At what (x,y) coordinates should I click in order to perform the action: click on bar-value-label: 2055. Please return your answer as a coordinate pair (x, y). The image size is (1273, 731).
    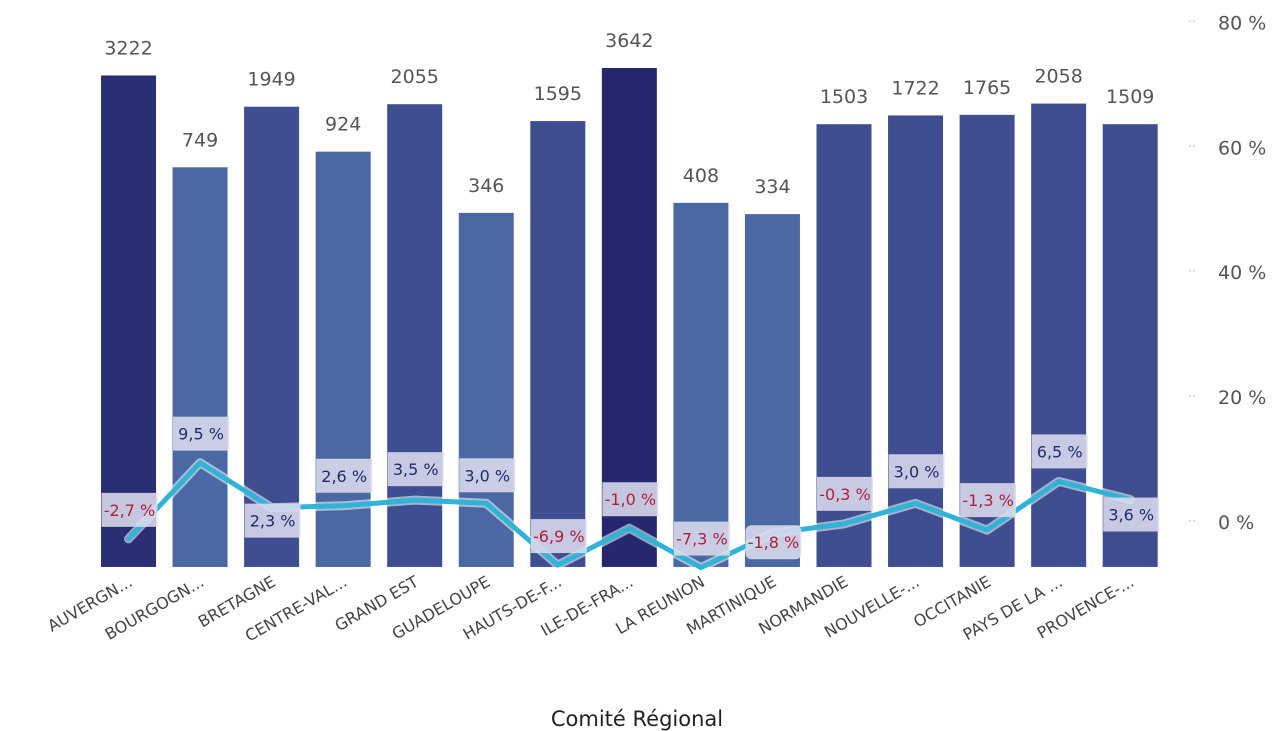
    Looking at the image, I should click on (415, 77).